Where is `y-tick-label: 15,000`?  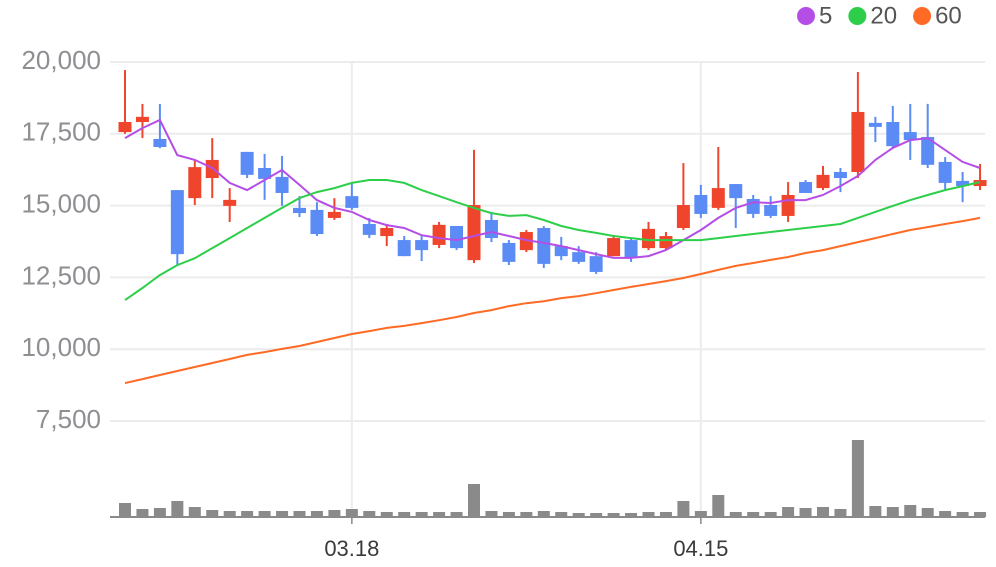 y-tick-label: 15,000 is located at coordinates (61, 203).